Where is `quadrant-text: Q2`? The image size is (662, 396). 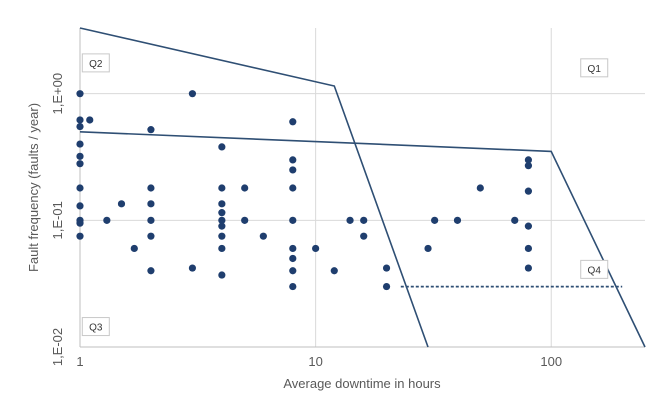
quadrant-text: Q2 is located at coordinates (96, 64).